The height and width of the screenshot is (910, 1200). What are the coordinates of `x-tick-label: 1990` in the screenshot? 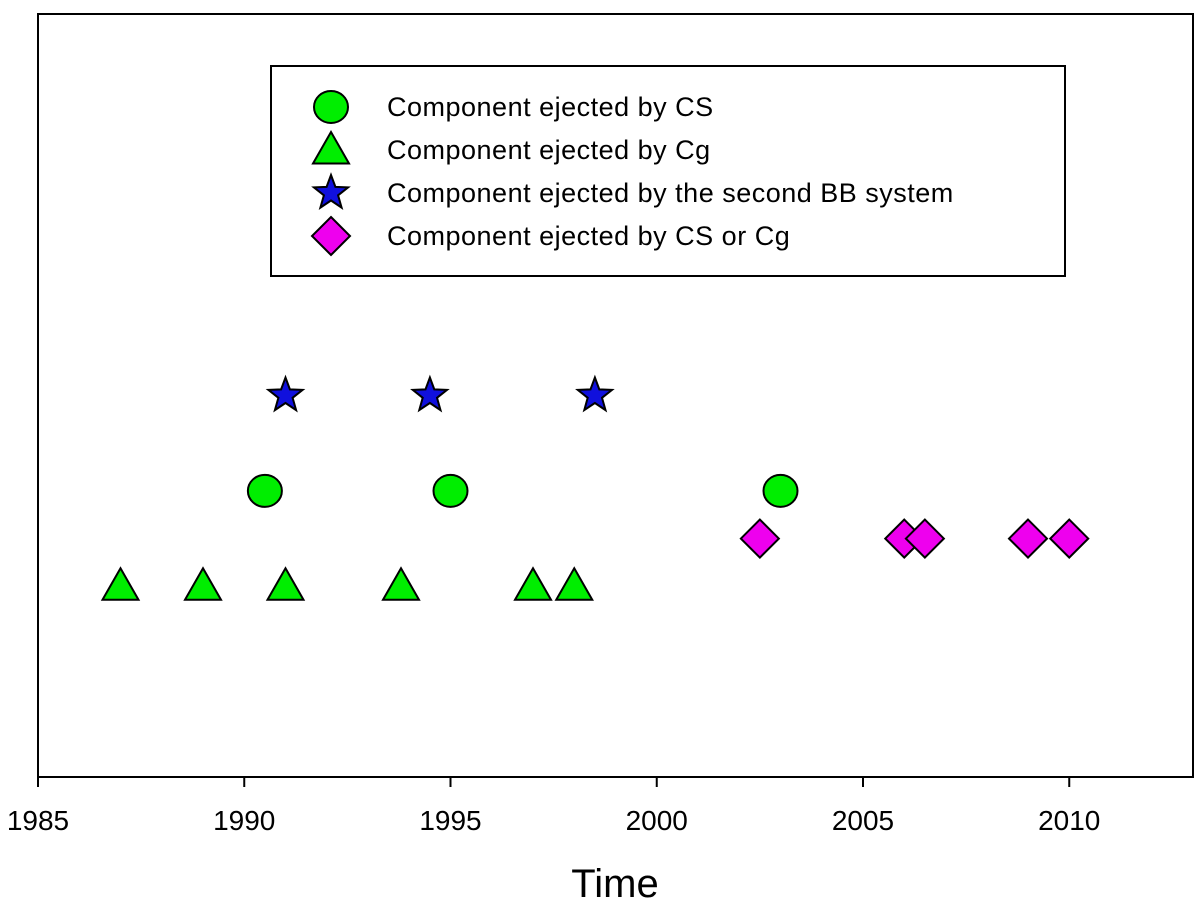 It's located at (244, 820).